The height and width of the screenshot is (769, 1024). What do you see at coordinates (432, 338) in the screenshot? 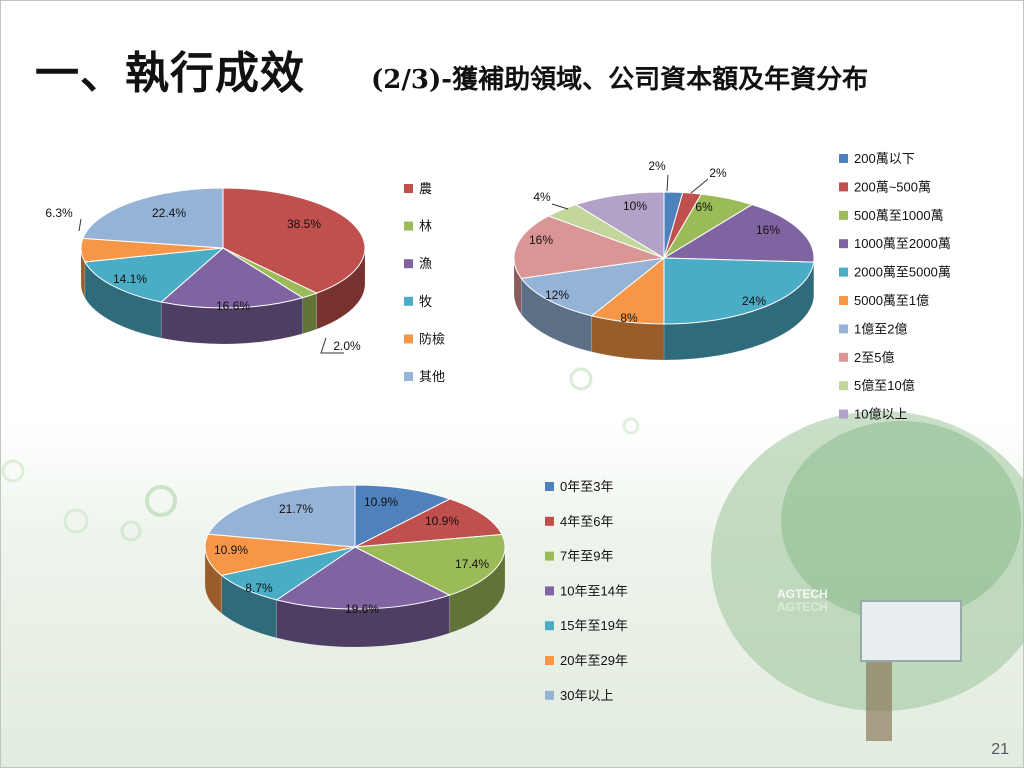
I see `legend-label: 防檢` at bounding box center [432, 338].